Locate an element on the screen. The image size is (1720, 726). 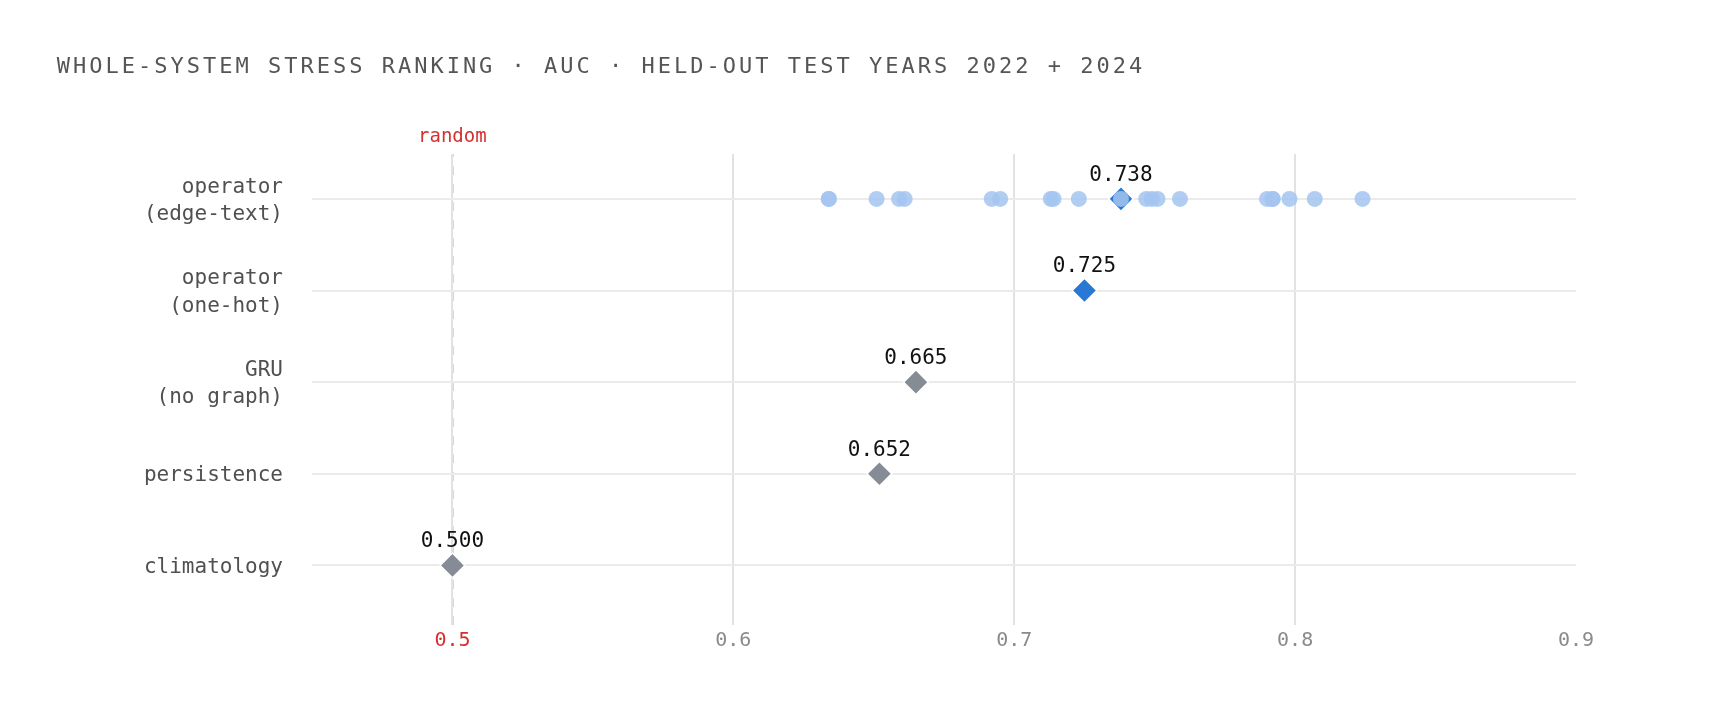
data-label: 0.665 is located at coordinates (916, 357).